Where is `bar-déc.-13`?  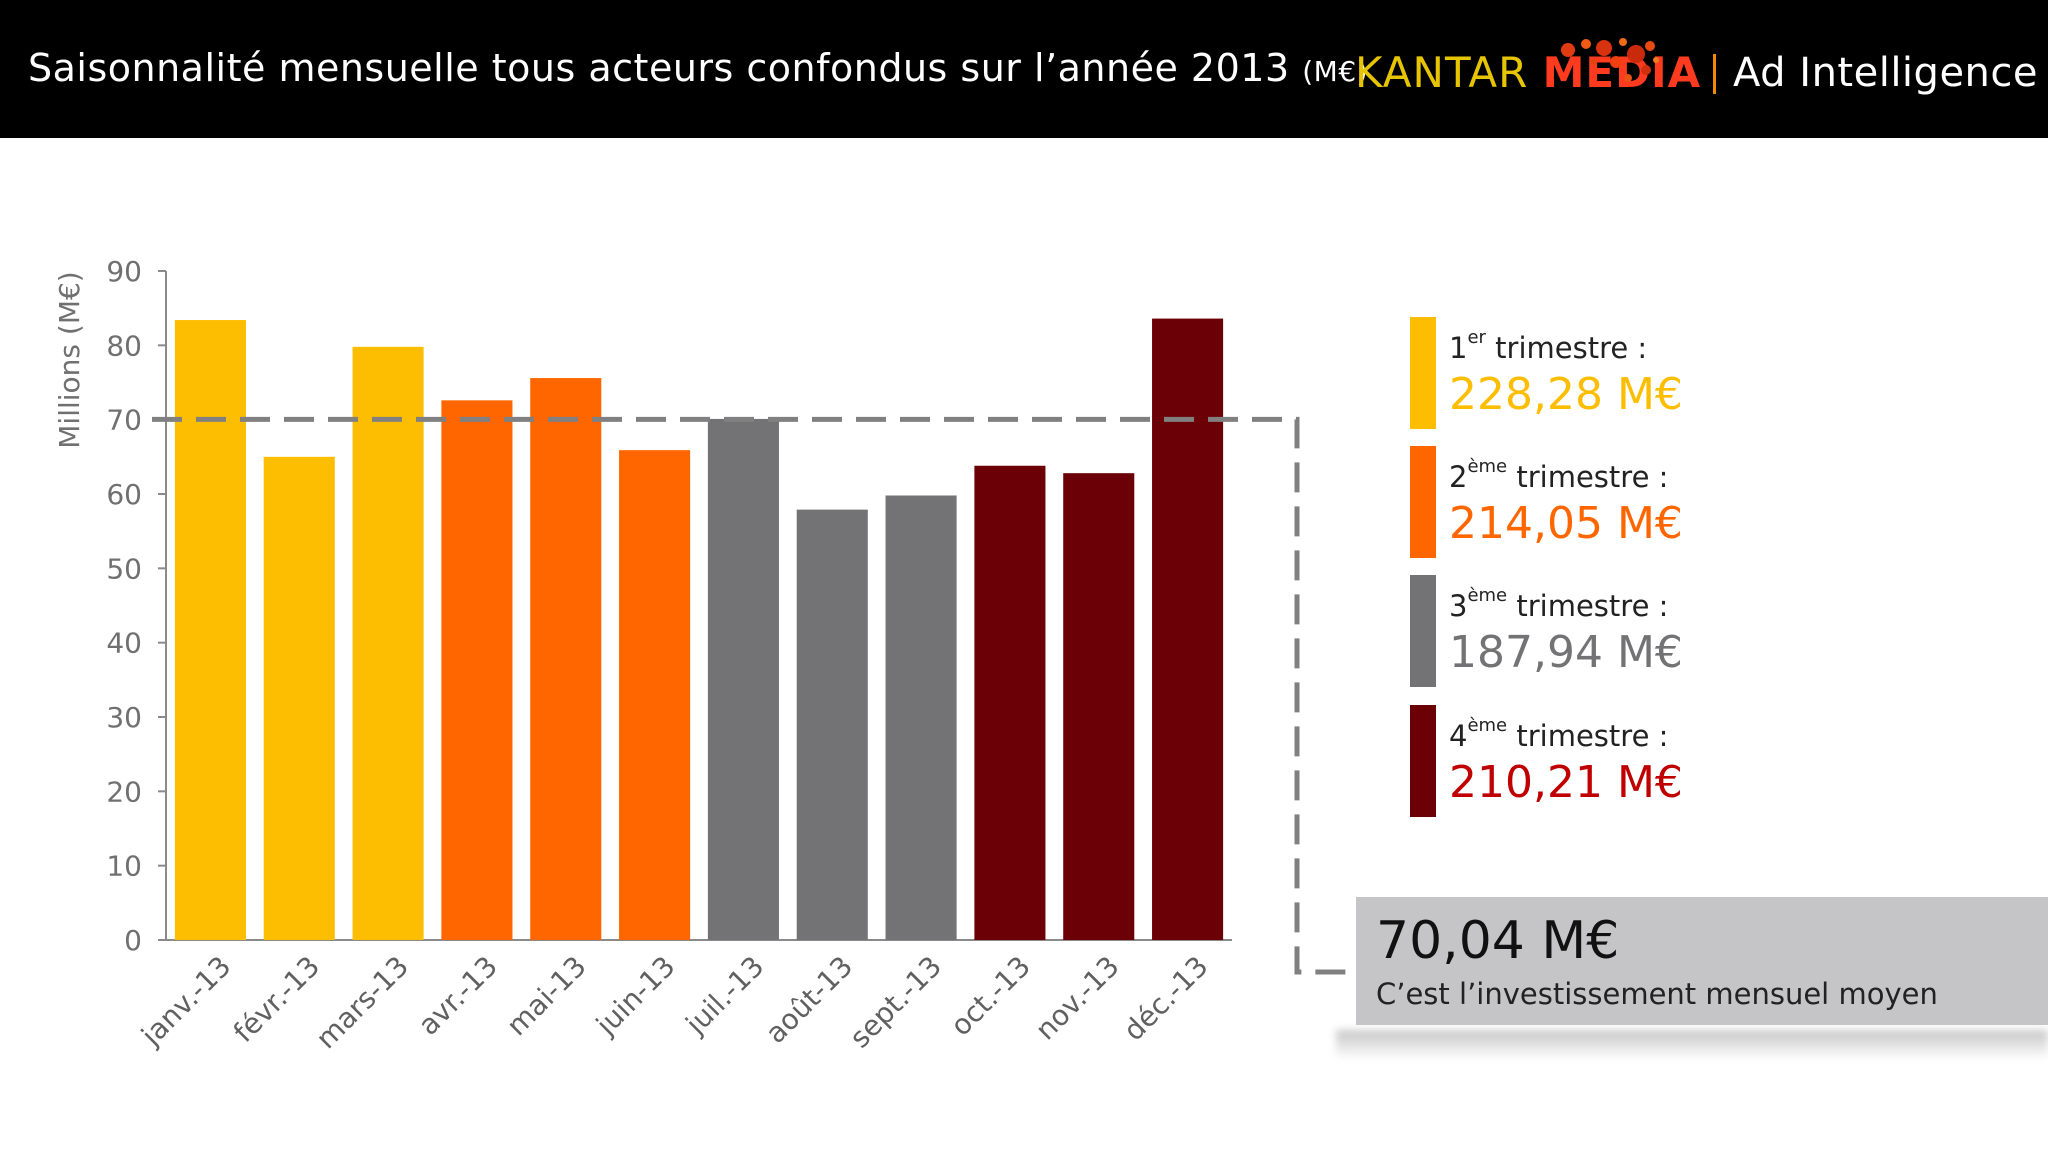
bar-déc.-13 is located at coordinates (1188, 629).